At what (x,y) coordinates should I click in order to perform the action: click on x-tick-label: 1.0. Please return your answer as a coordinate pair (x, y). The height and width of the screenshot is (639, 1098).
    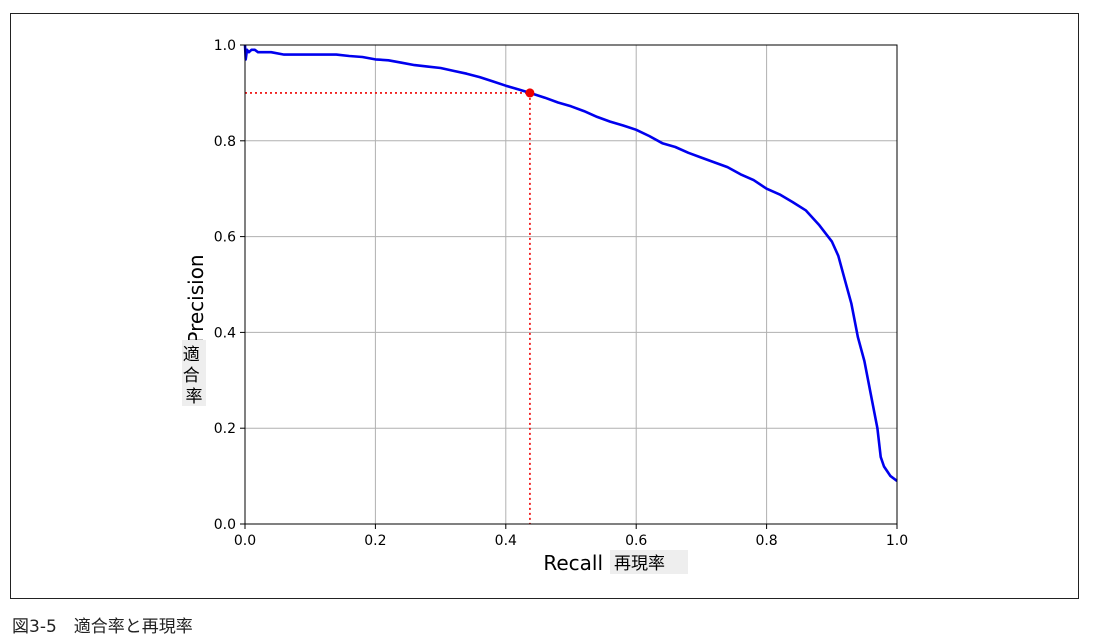
    Looking at the image, I should click on (897, 541).